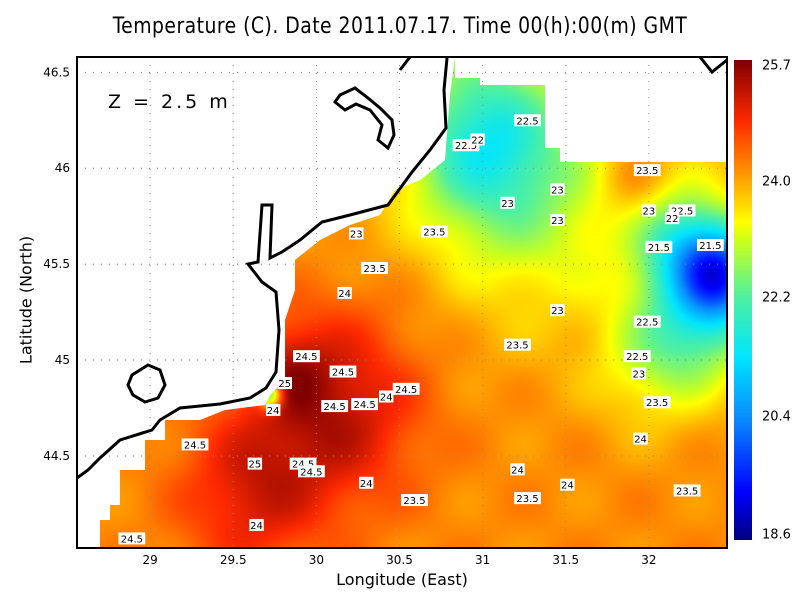 The height and width of the screenshot is (600, 800). I want to click on contour-label: 21.5, so click(710, 245).